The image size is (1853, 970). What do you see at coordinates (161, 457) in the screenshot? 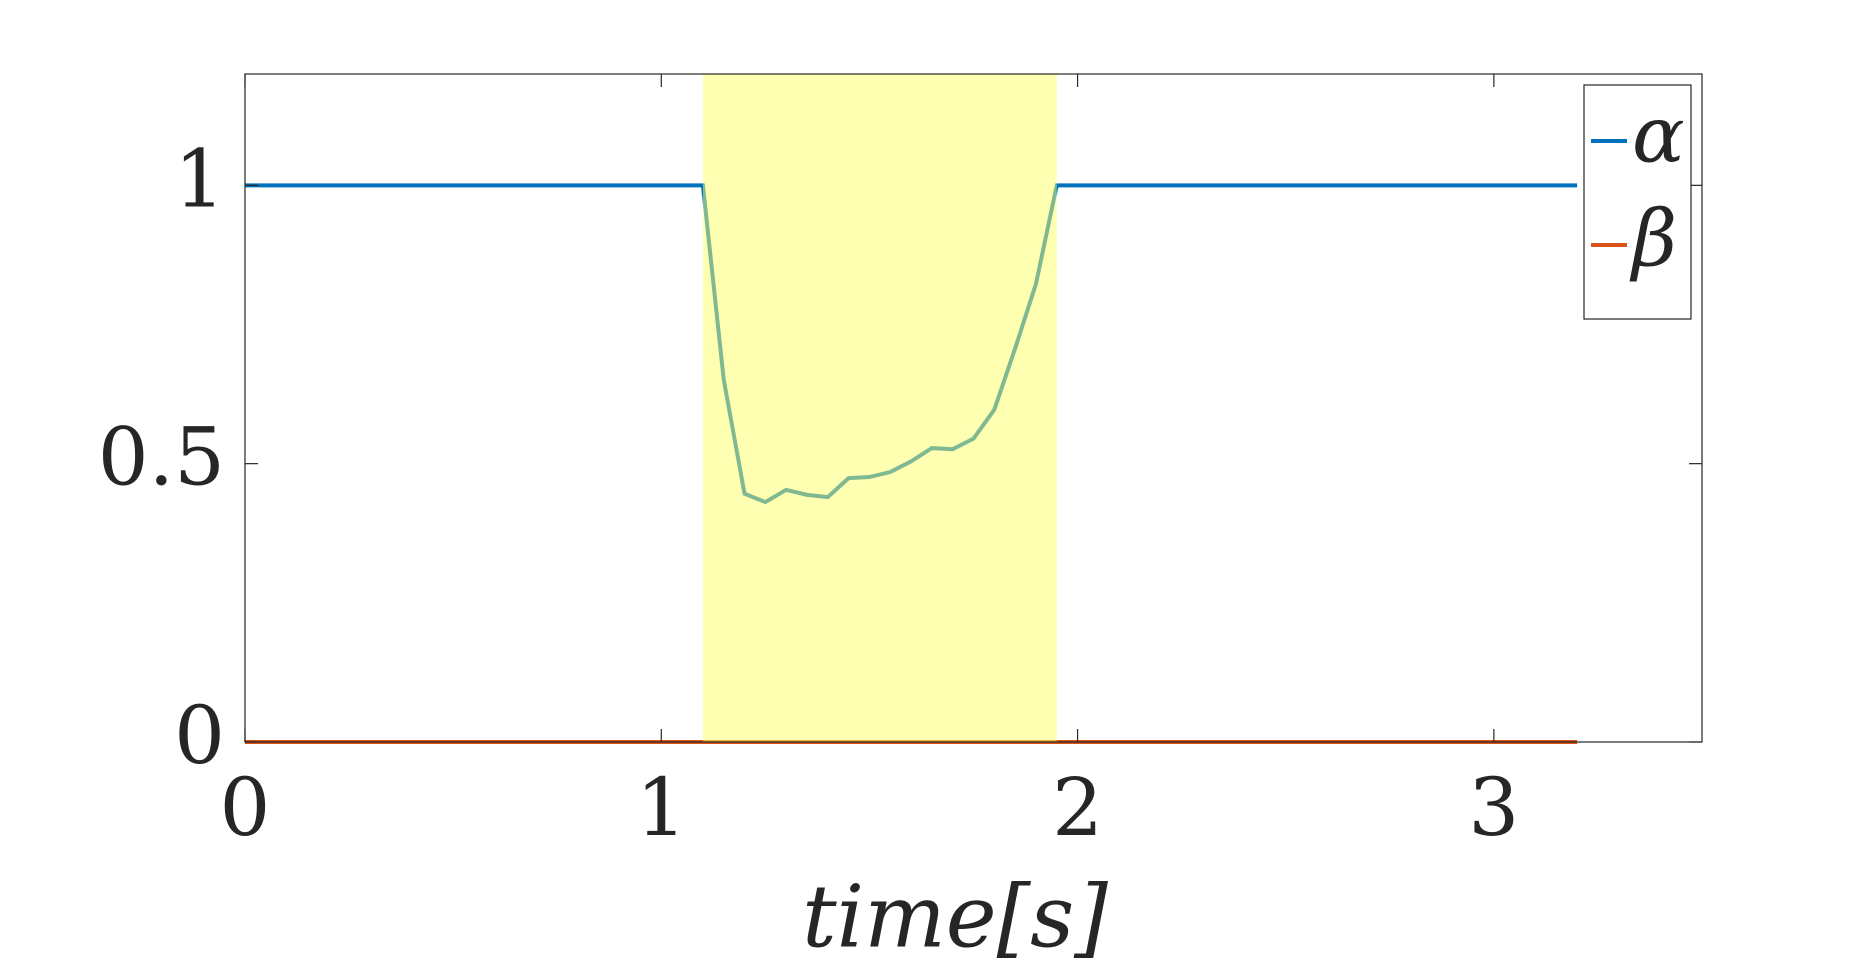
I see `y-tick-label: 0.5` at bounding box center [161, 457].